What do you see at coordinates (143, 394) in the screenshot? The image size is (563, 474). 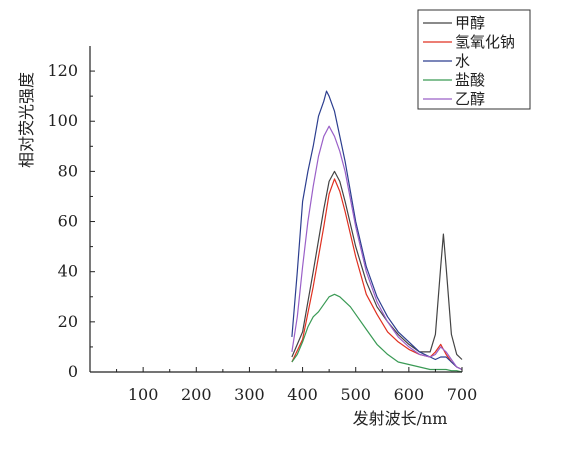 I see `x-tick-label: 100` at bounding box center [143, 394].